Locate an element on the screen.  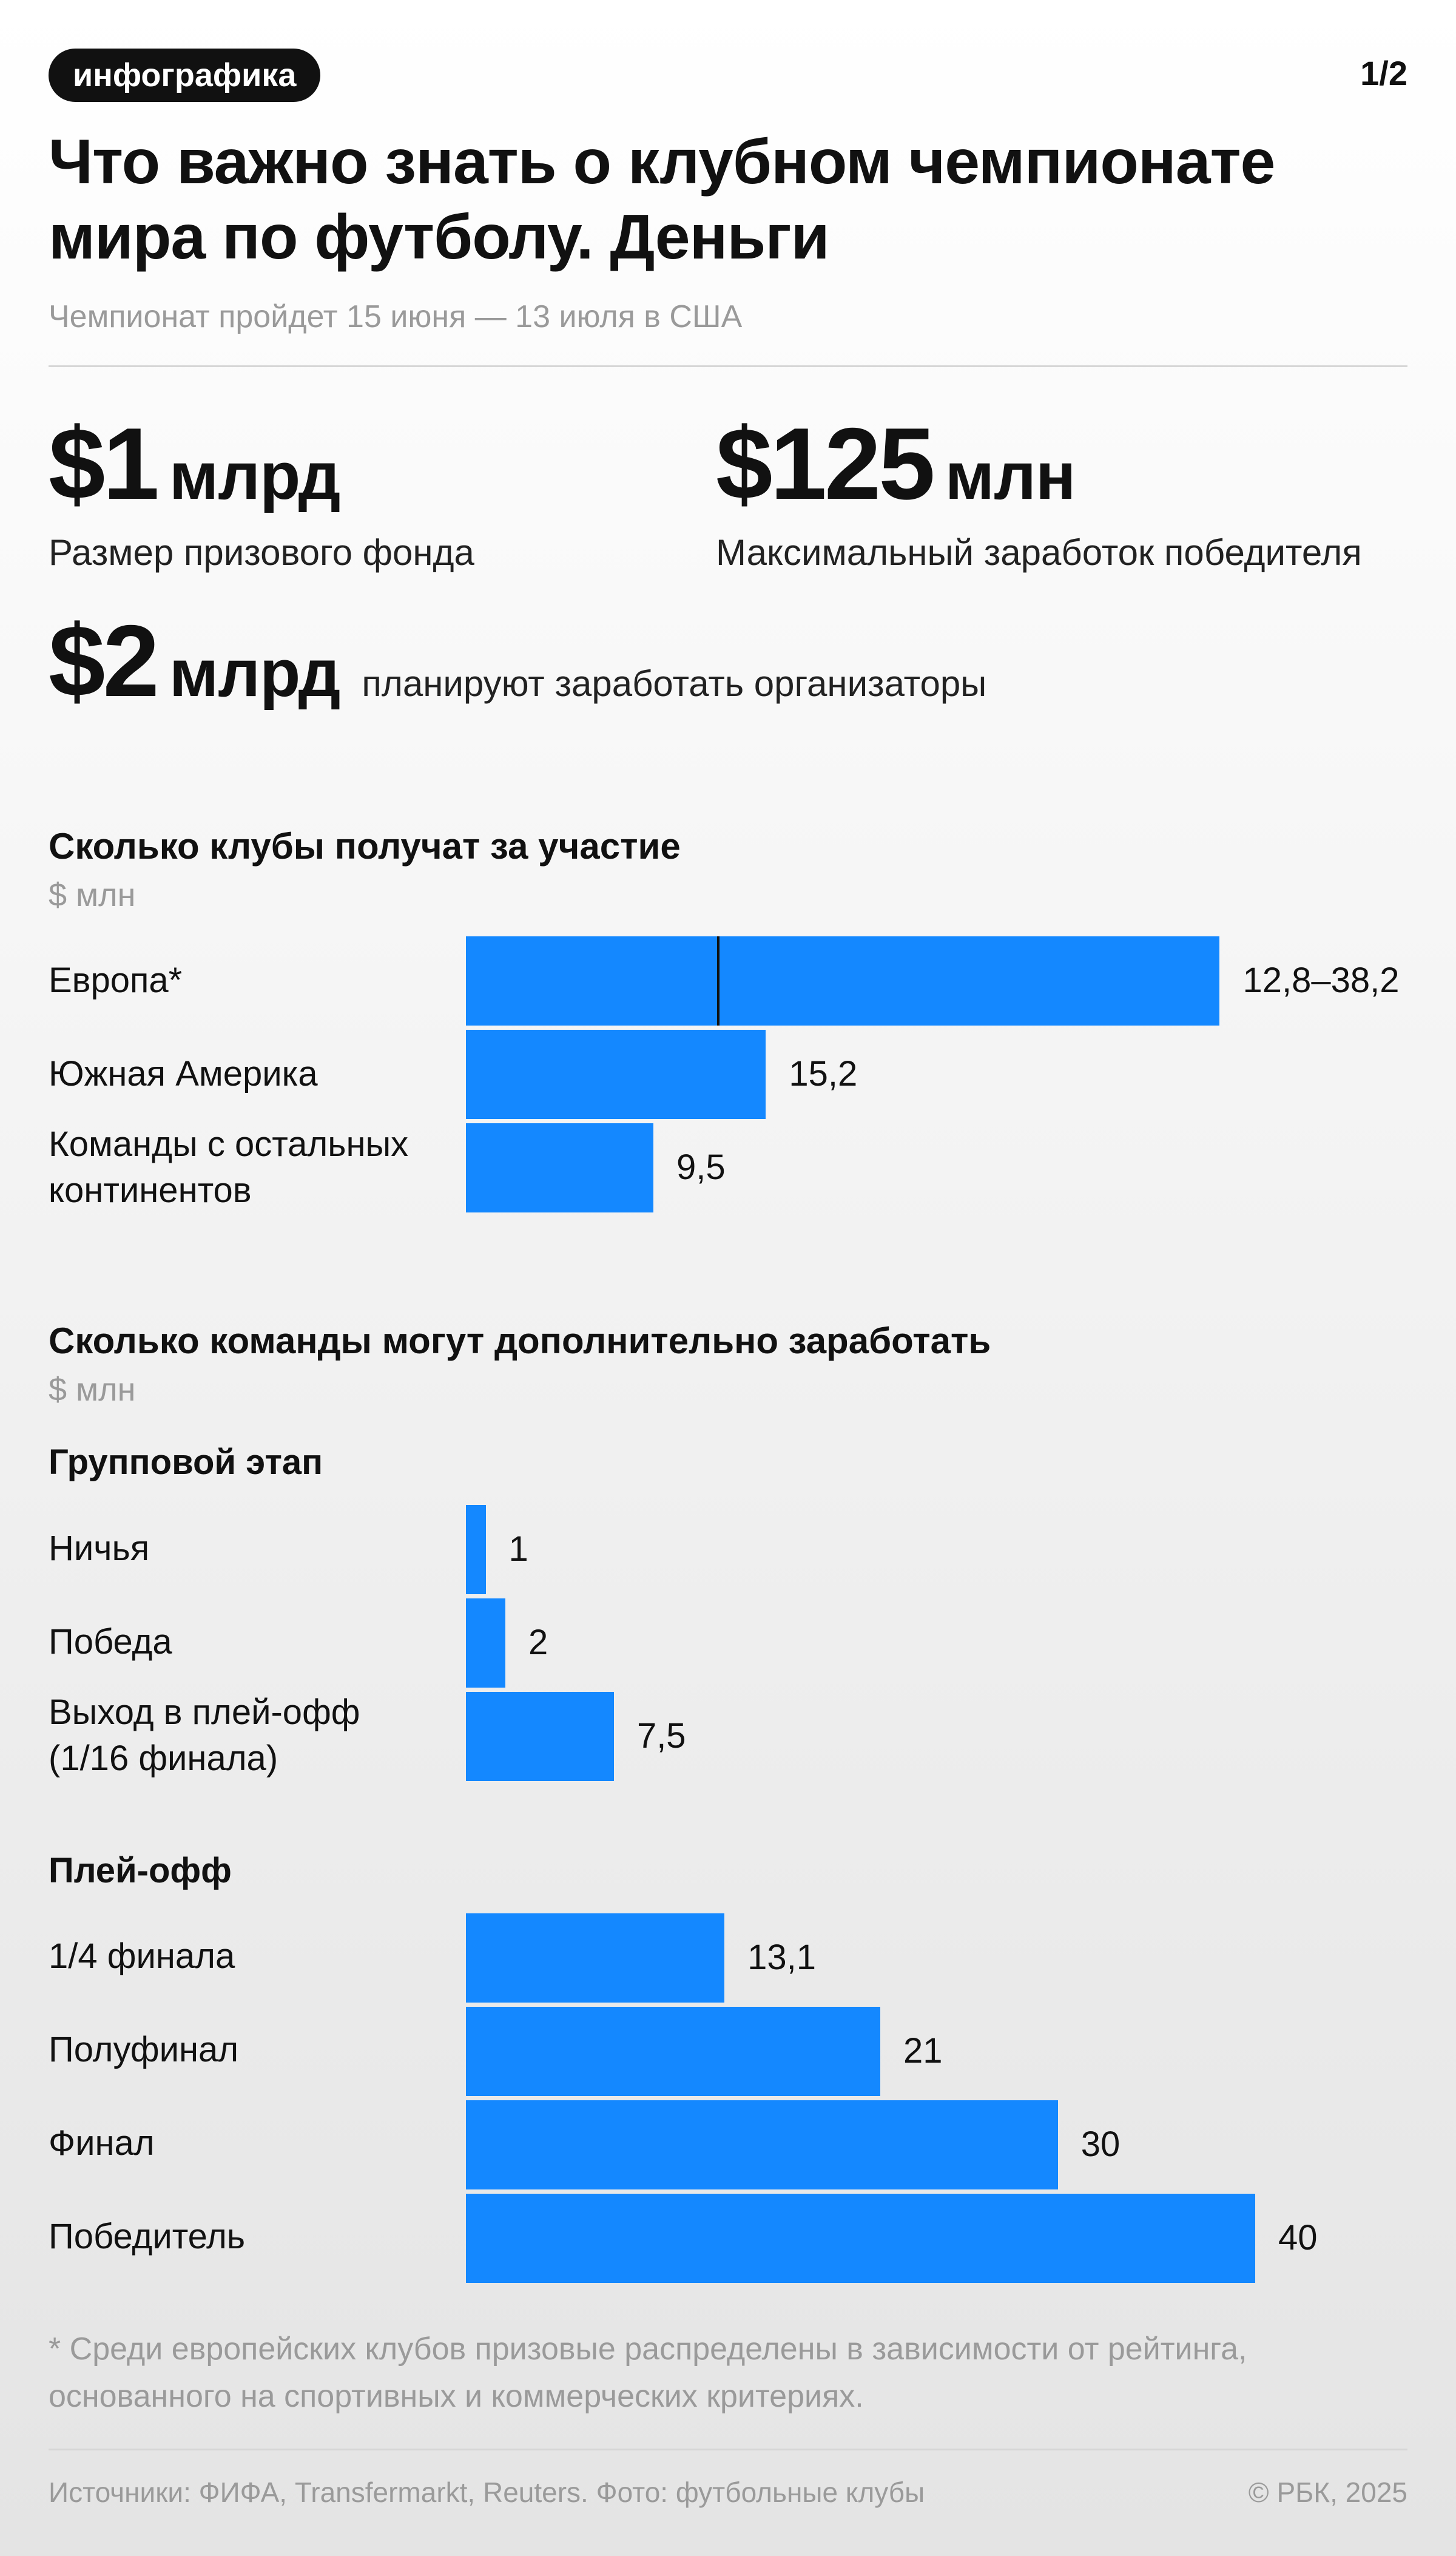
chart1-range-marker is located at coordinates (718, 981).